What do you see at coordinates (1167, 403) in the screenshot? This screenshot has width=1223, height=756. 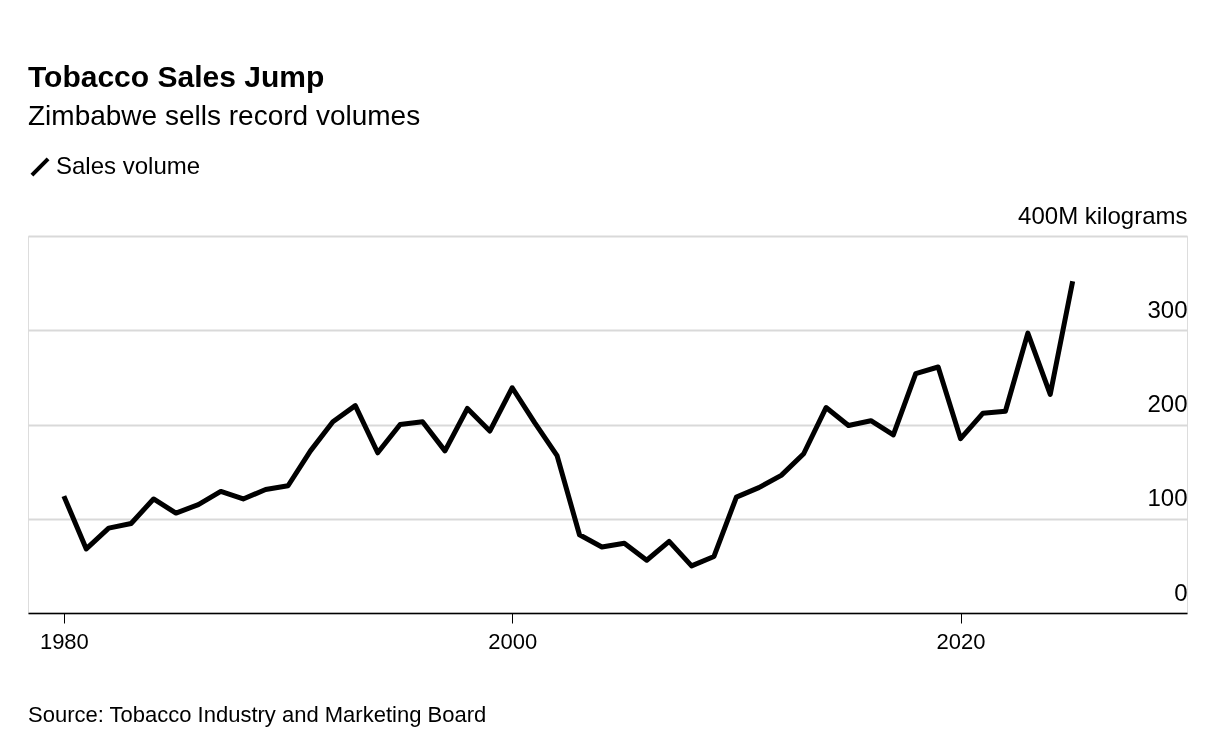 I see `y-tick-label: 200` at bounding box center [1167, 403].